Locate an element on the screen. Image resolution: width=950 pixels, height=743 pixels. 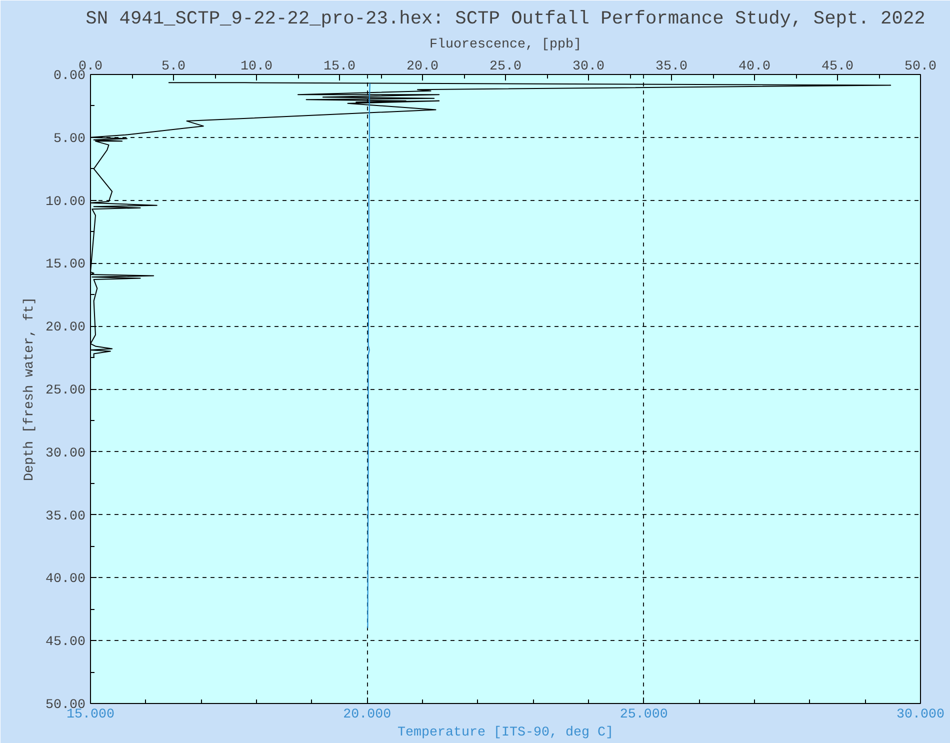
x-tick-label: 25.000 is located at coordinates (644, 715).